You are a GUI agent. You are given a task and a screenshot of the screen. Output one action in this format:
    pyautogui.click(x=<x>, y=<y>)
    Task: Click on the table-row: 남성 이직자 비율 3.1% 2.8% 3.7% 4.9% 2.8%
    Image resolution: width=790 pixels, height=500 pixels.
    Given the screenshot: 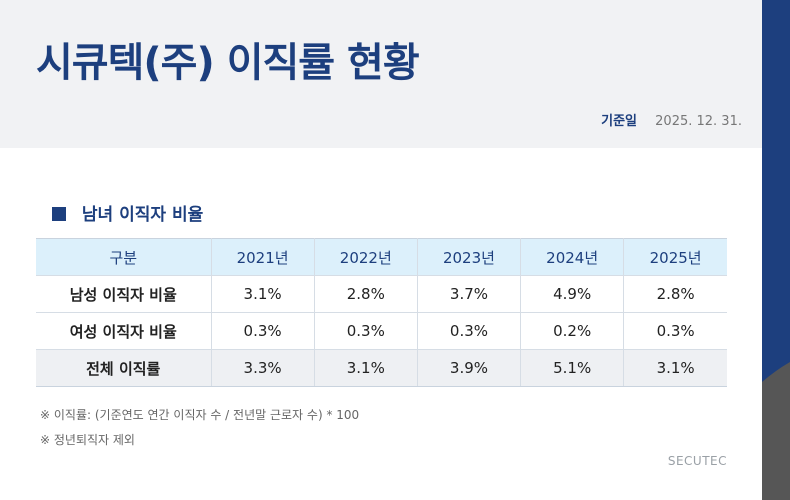 What is the action you would take?
    pyautogui.click(x=381, y=294)
    